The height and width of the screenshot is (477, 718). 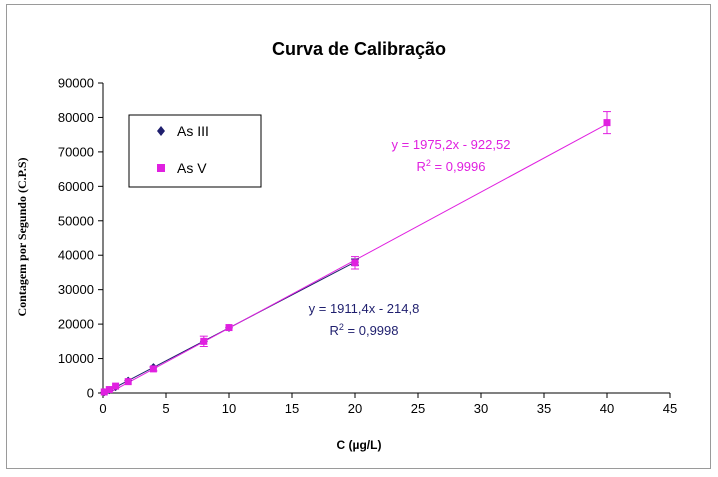 What do you see at coordinates (544, 408) in the screenshot?
I see `x-tick-label-7: 35` at bounding box center [544, 408].